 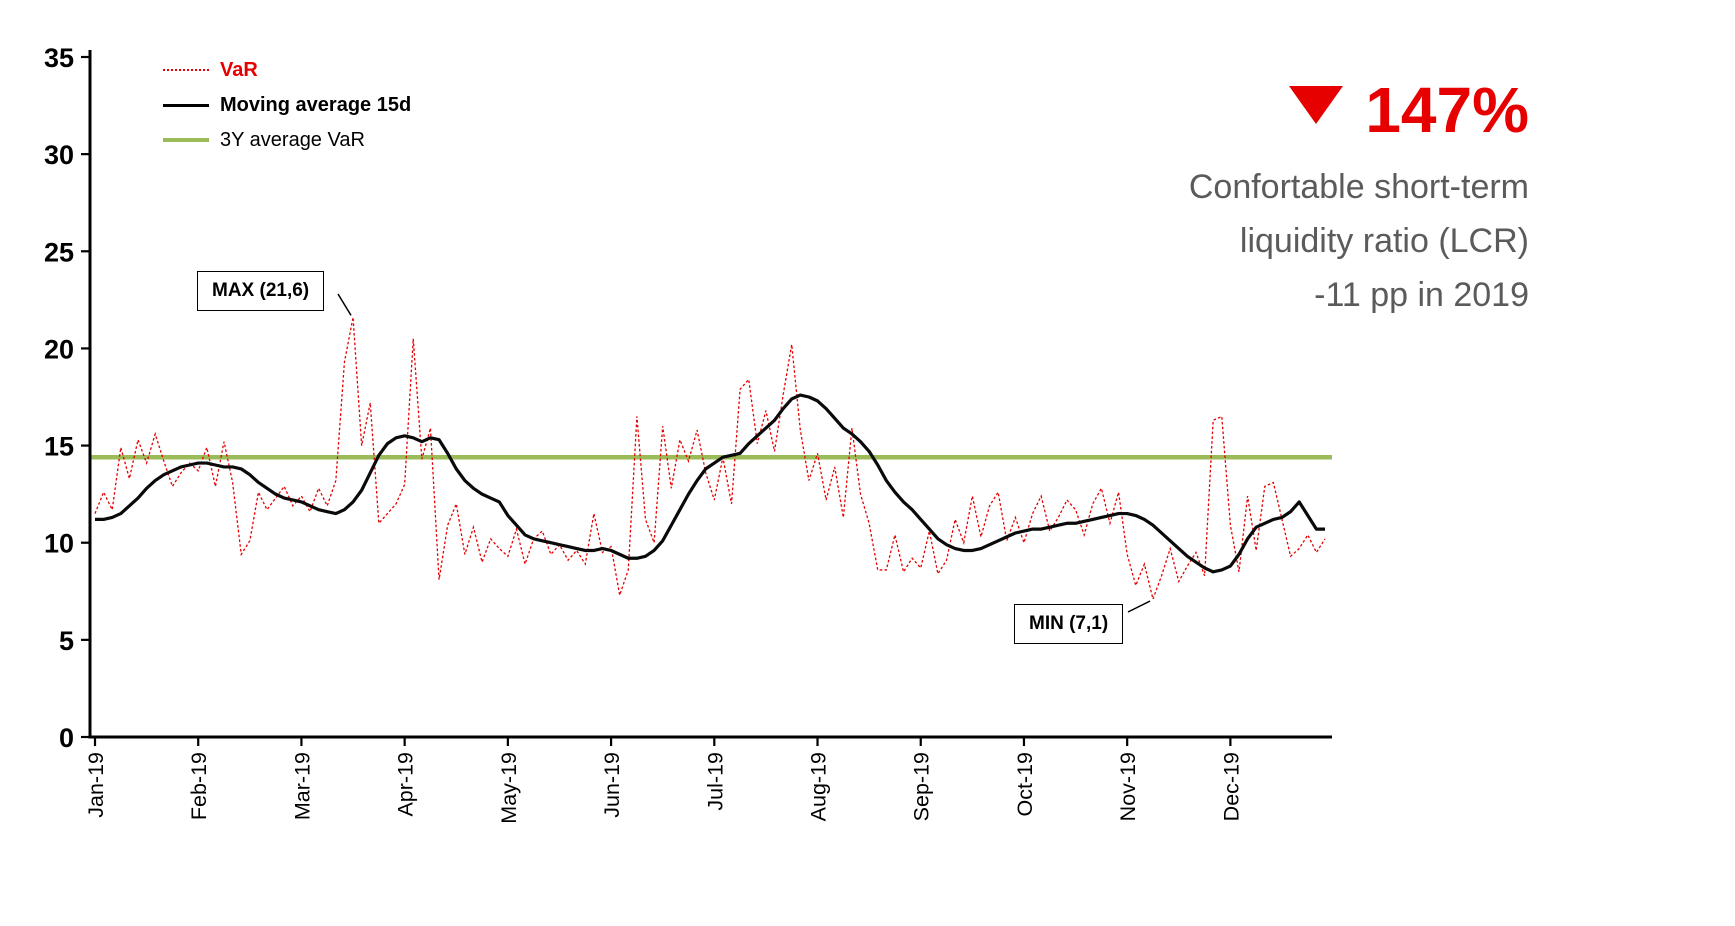 What do you see at coordinates (96, 785) in the screenshot?
I see `x-tick-label: Jan-19` at bounding box center [96, 785].